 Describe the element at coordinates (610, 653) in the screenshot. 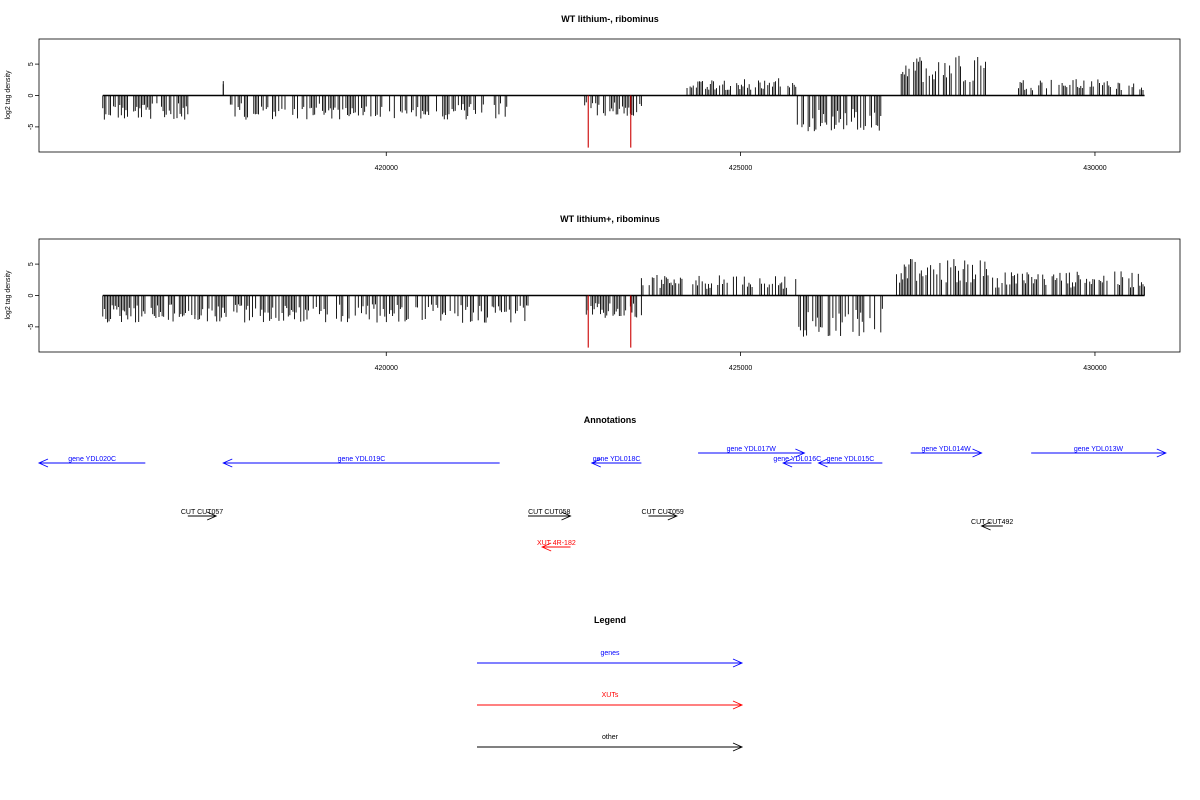

I see `legend-label: genes` at that location.